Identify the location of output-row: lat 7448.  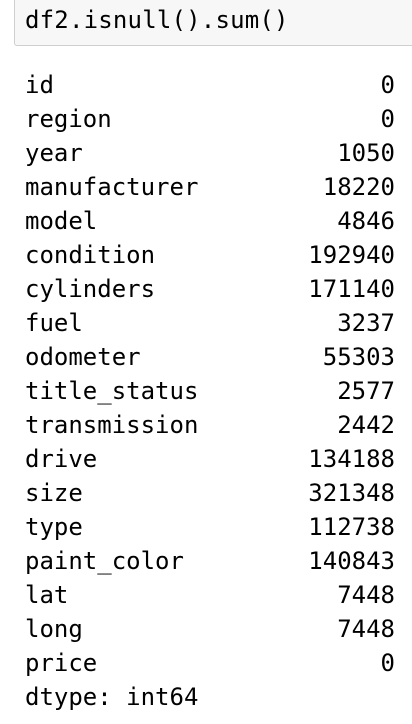
(210, 595).